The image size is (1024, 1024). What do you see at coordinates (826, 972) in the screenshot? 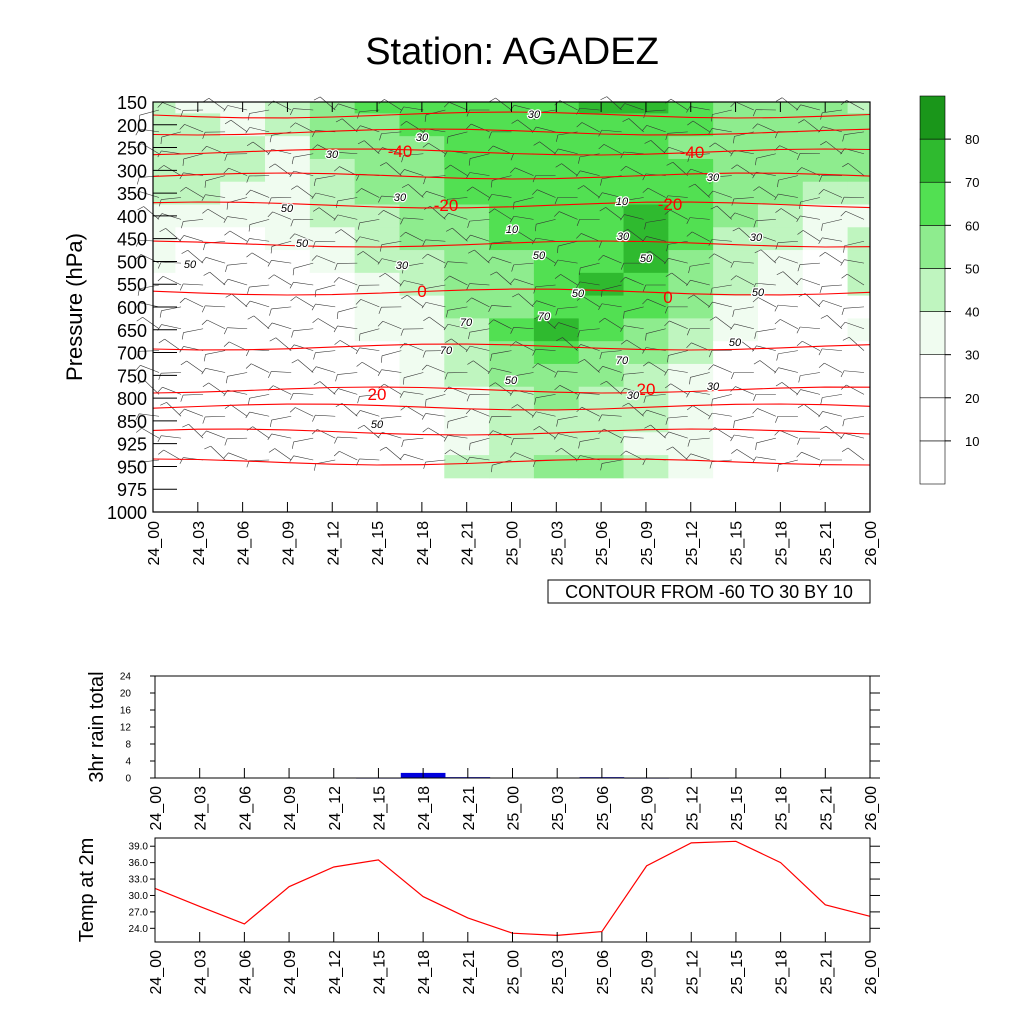
I see `temp-xtick-label: 25_21` at bounding box center [826, 972].